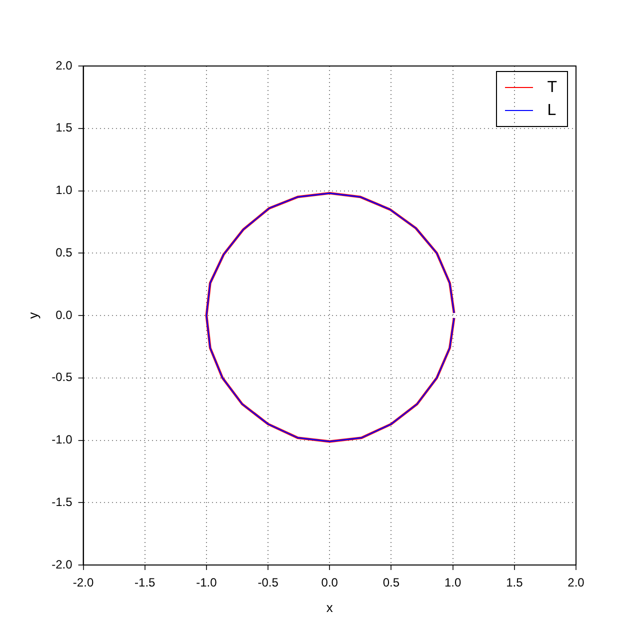 This screenshot has width=640, height=640. I want to click on x-tick-label: 0.5, so click(391, 583).